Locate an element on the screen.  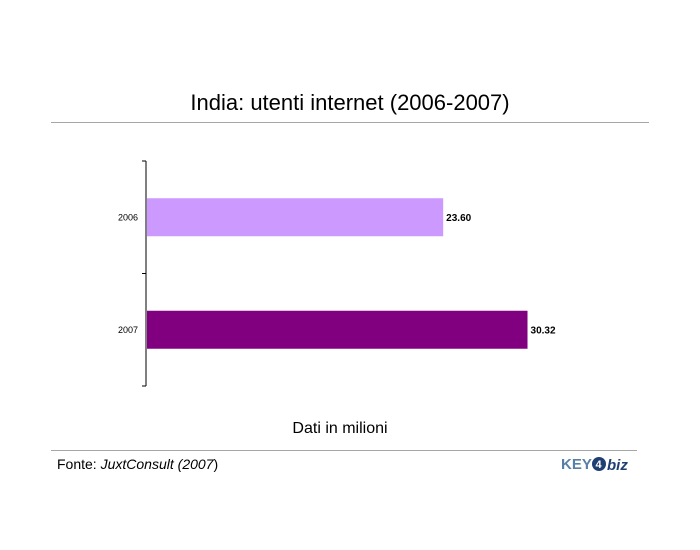
logo-text-4: 4 is located at coordinates (599, 465).